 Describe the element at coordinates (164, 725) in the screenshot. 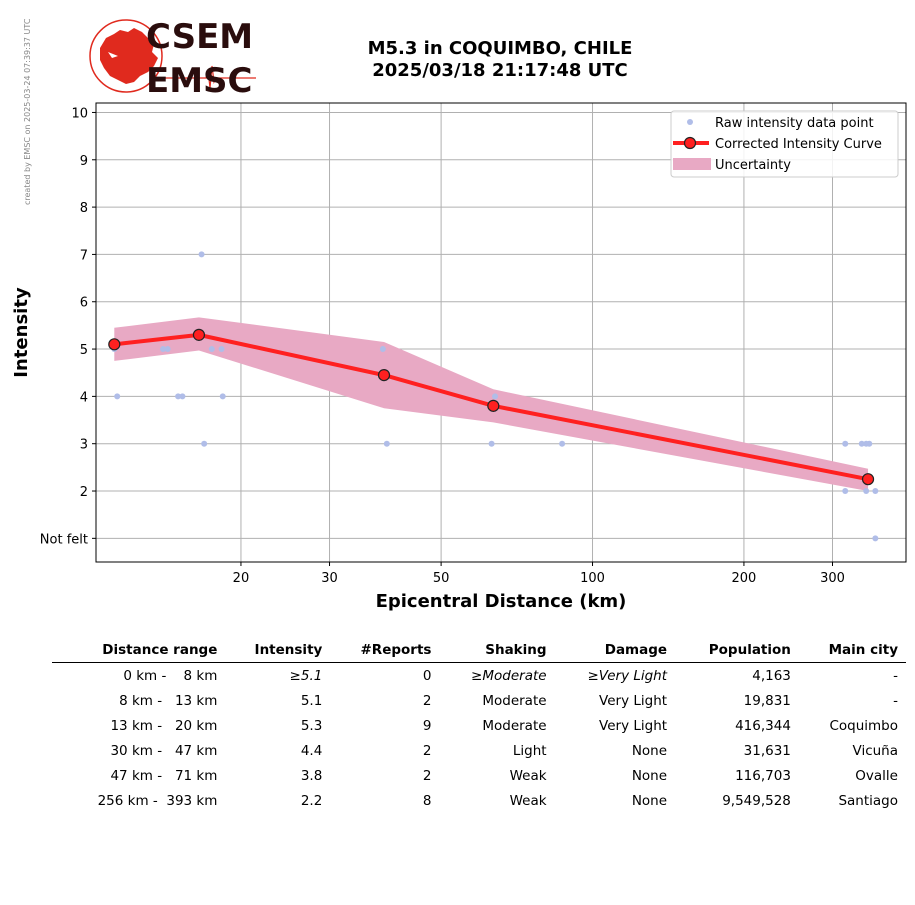

I see `table-cell: 13 km - 20 km` at that location.